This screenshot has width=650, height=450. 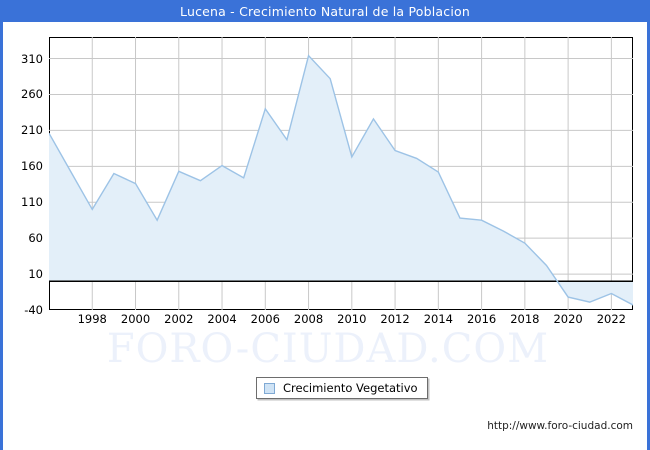 What do you see at coordinates (308, 319) in the screenshot?
I see `x-axis-tick-label: 2008` at bounding box center [308, 319].